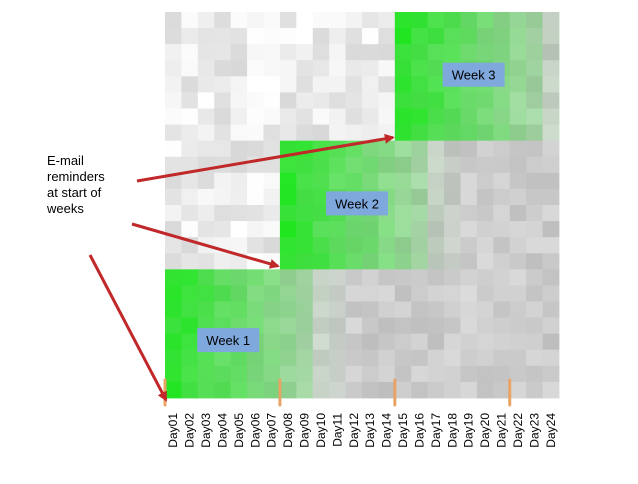  Describe the element at coordinates (272, 430) in the screenshot. I see `x-tick-label: Day07` at that location.